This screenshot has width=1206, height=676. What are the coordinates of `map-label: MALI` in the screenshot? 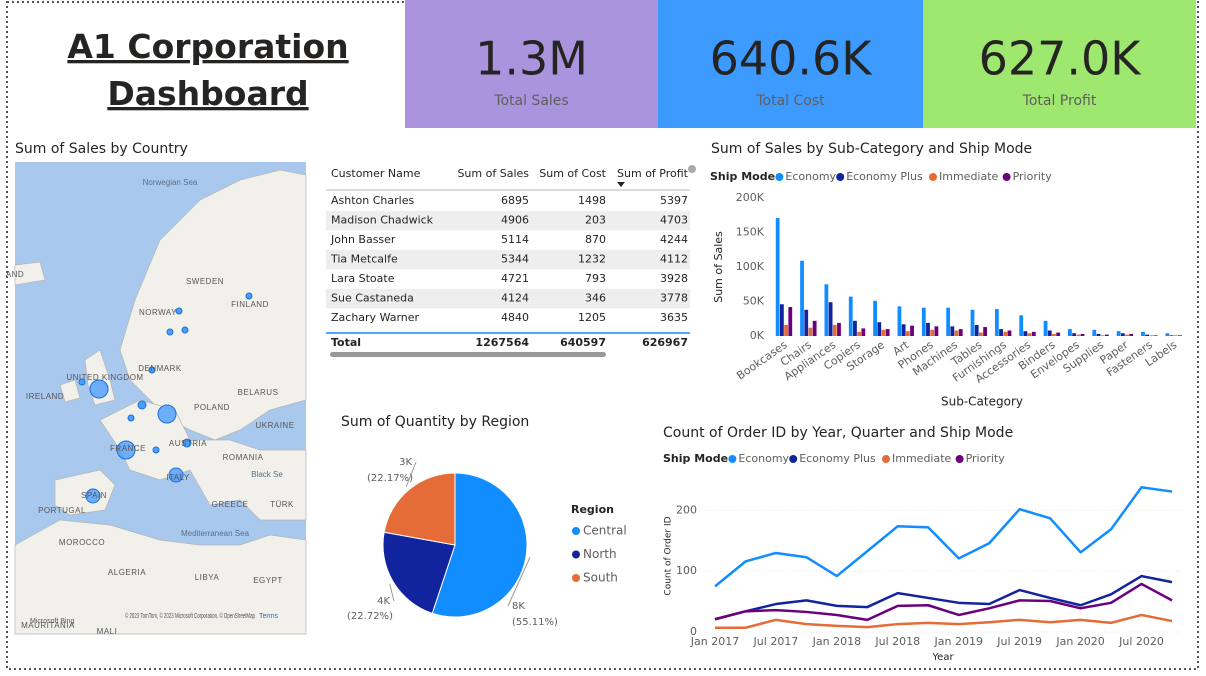 It's located at (107, 631).